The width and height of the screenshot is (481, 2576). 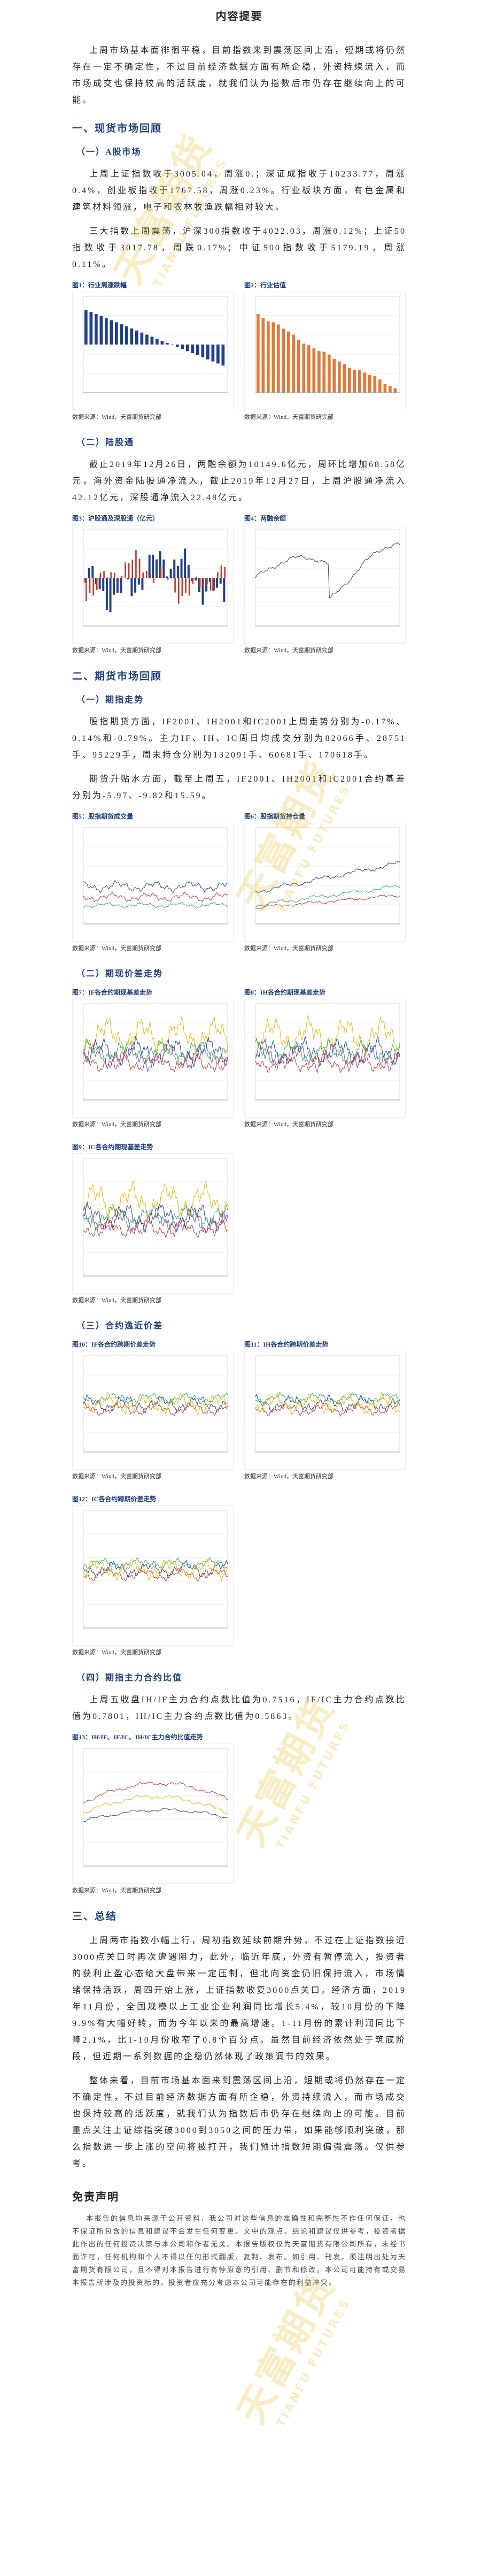 What do you see at coordinates (153, 1575) in the screenshot?
I see `figure: 图12：IC各合约跨期价差走势 数据来源：Wind，天富期货研究部` at bounding box center [153, 1575].